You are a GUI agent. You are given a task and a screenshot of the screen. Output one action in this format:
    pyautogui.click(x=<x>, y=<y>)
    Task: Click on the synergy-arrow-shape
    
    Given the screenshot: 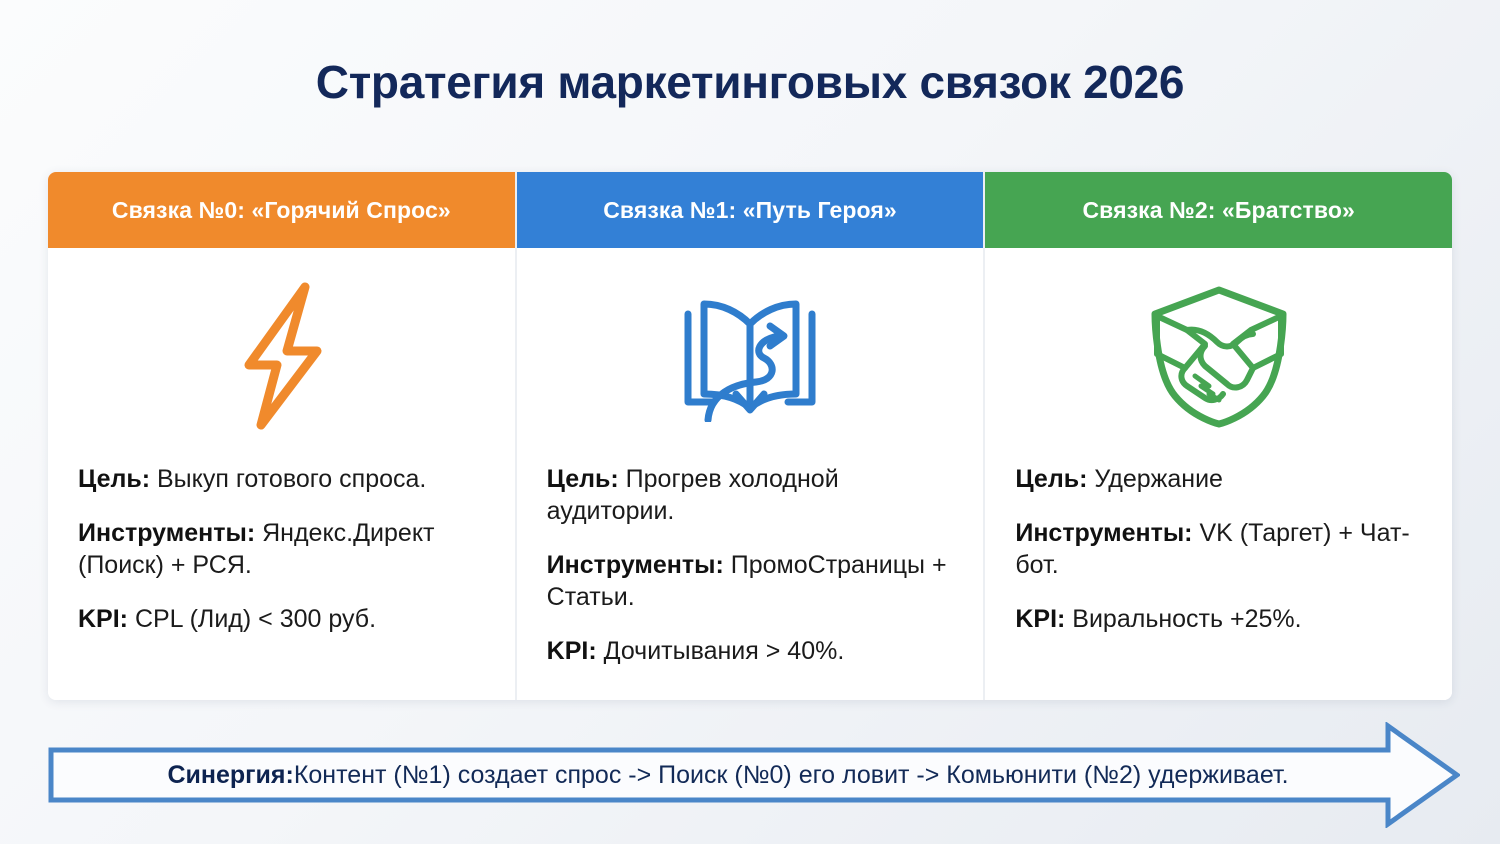 What is the action you would take?
    pyautogui.click(x=754, y=775)
    